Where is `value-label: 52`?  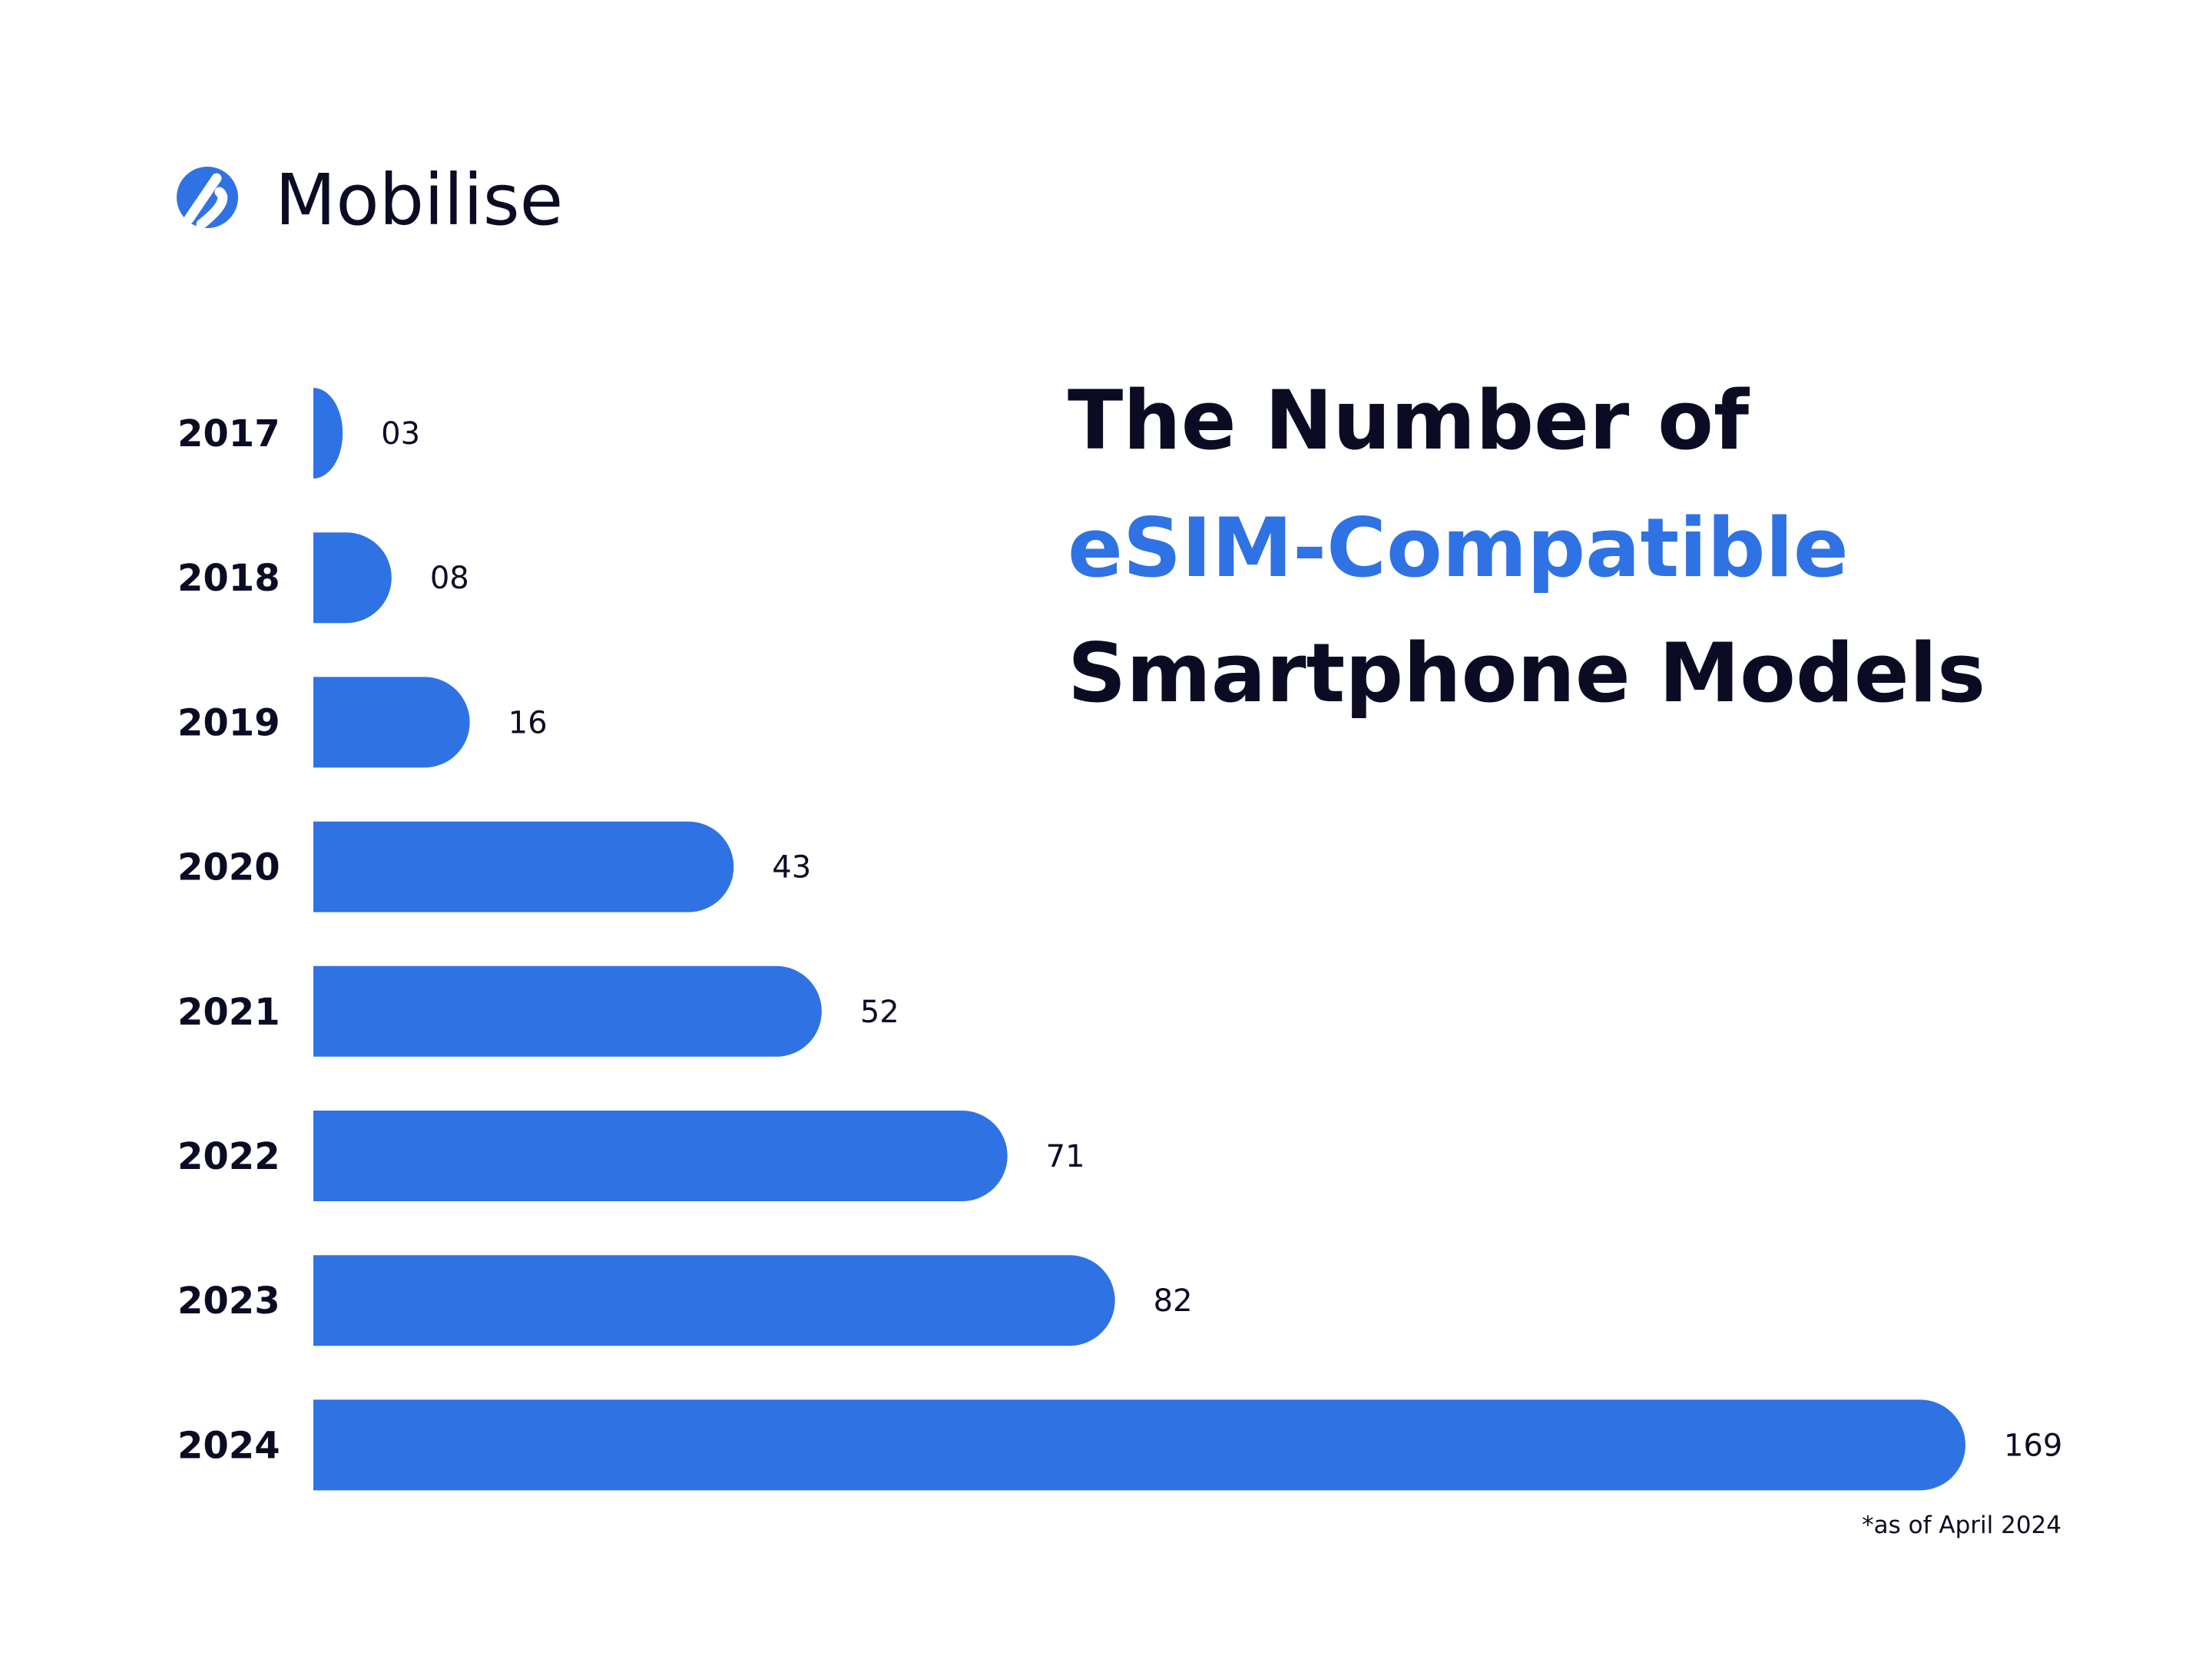 value-label: 52 is located at coordinates (880, 1012).